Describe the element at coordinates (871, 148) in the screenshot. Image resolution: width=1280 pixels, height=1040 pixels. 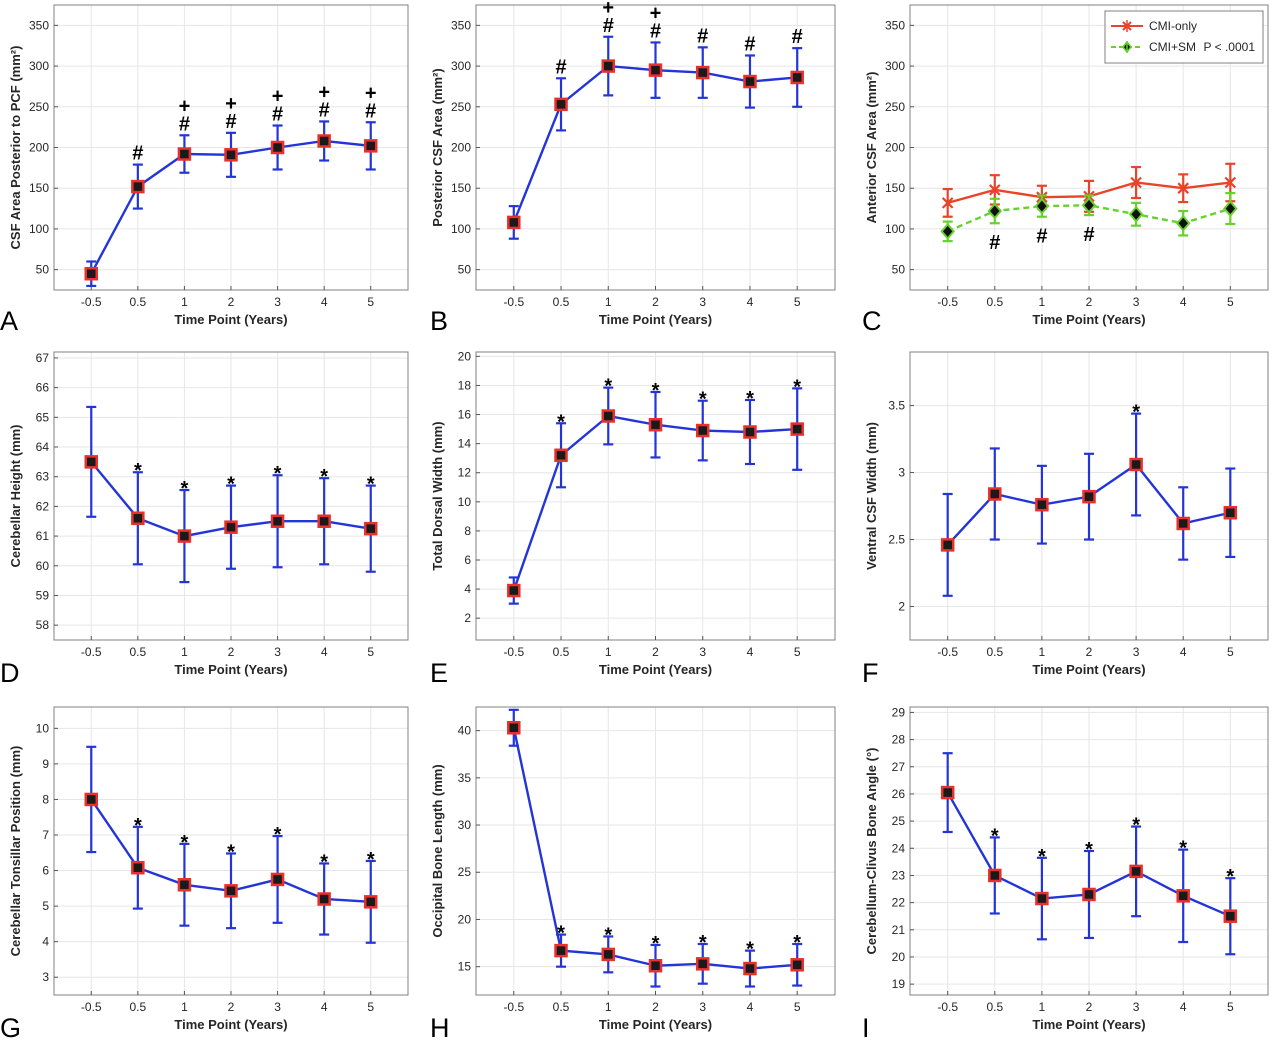
I see `y-axis-label: Anterior CSF Area (mm²)` at that location.